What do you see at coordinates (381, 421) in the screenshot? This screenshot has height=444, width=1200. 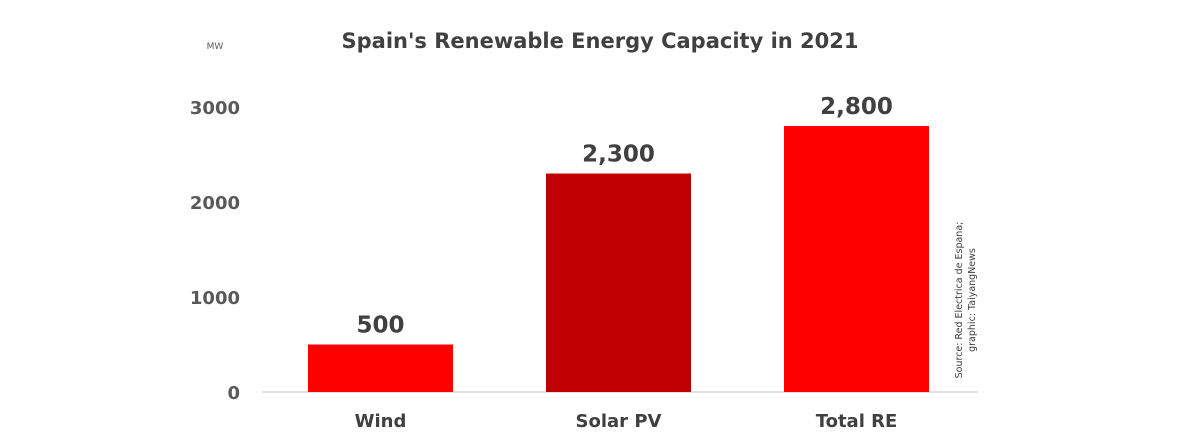 I see `x-tick-label: Wind` at bounding box center [381, 421].